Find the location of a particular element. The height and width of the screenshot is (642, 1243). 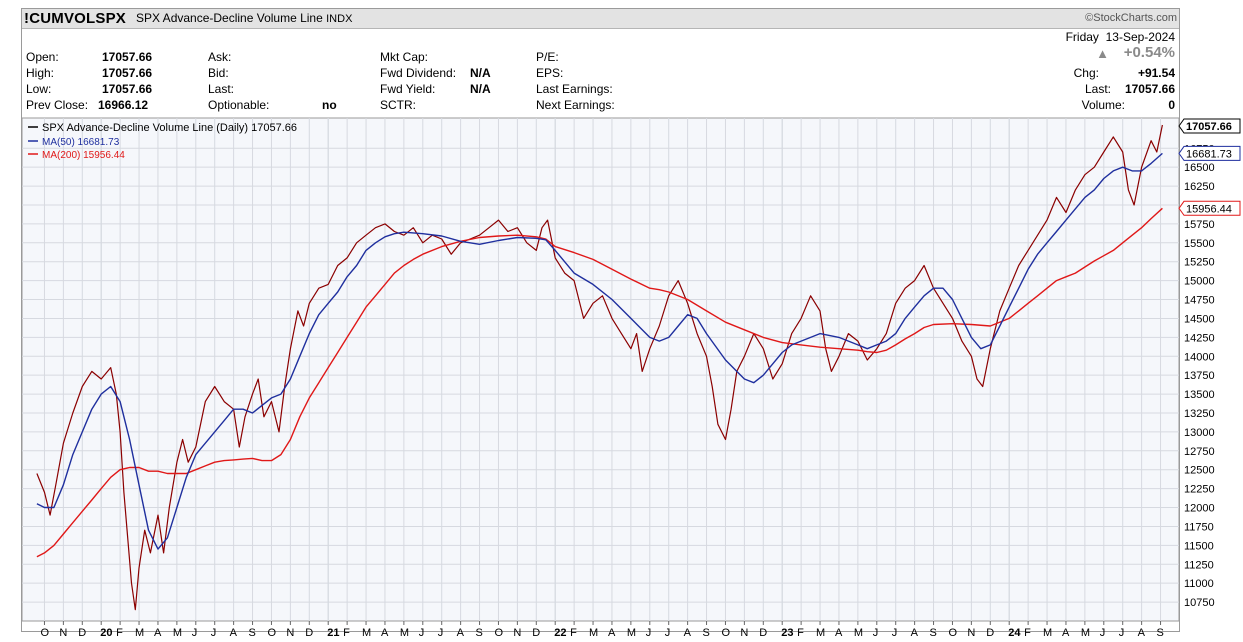

y-tick-label: 13500 is located at coordinates (1199, 395).